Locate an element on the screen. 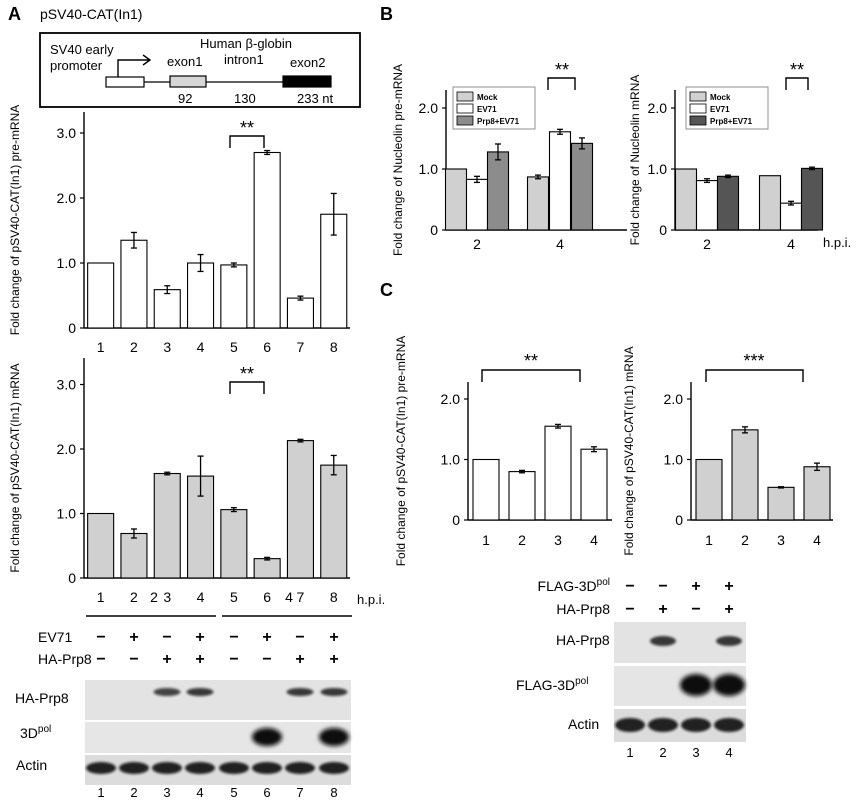  x-tick-label: 1 is located at coordinates (101, 597).